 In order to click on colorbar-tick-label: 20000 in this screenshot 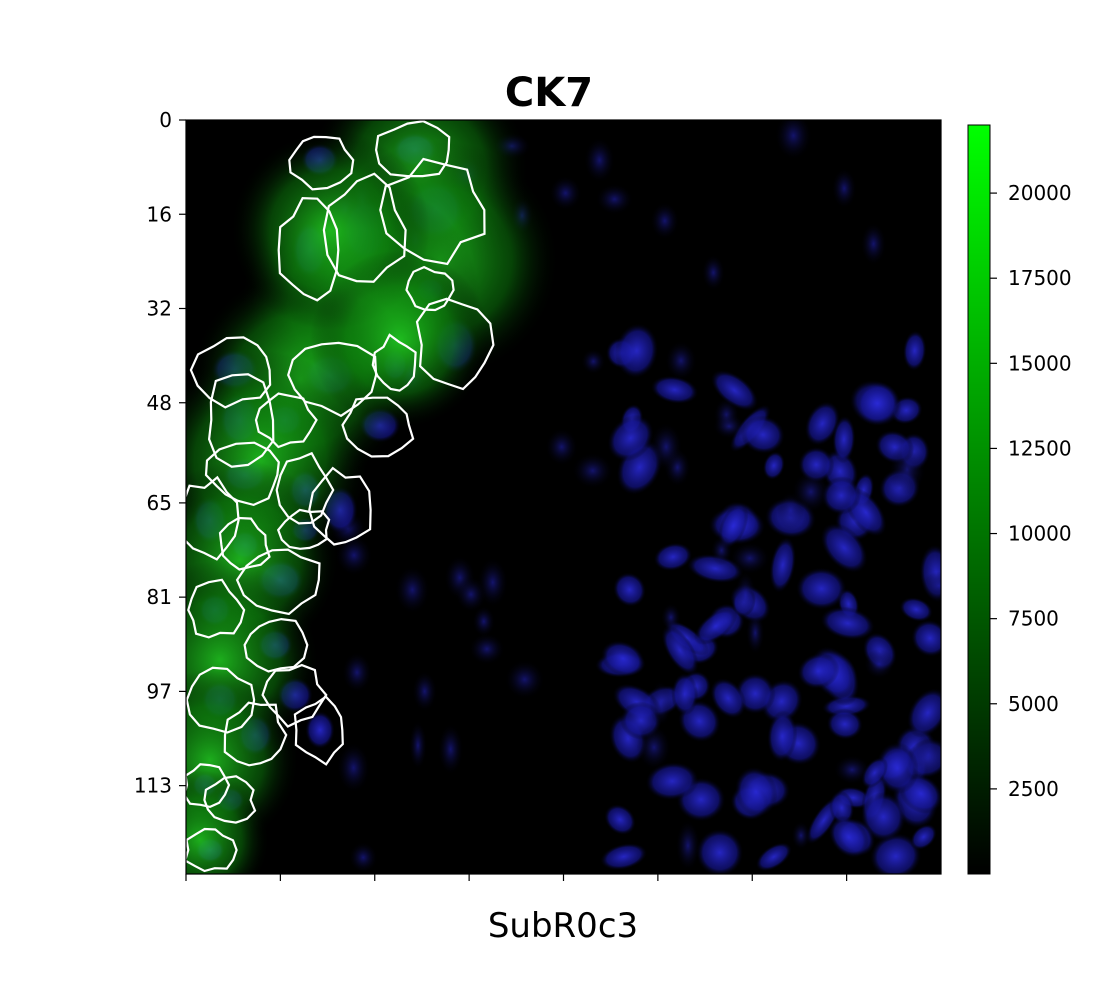, I will do `click(1040, 193)`.